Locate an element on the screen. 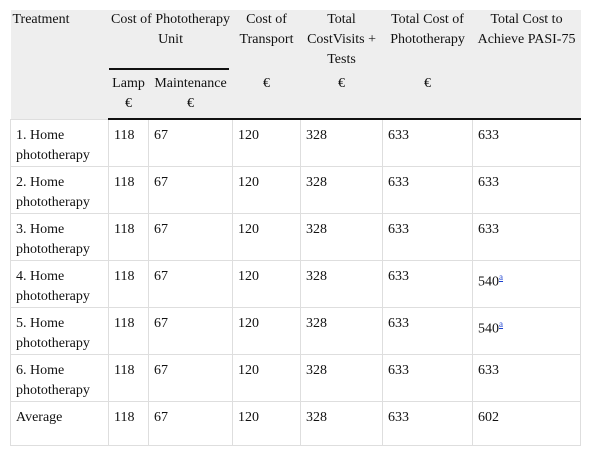  table-row: Average 118 67 120 328 633 602 is located at coordinates (296, 423).